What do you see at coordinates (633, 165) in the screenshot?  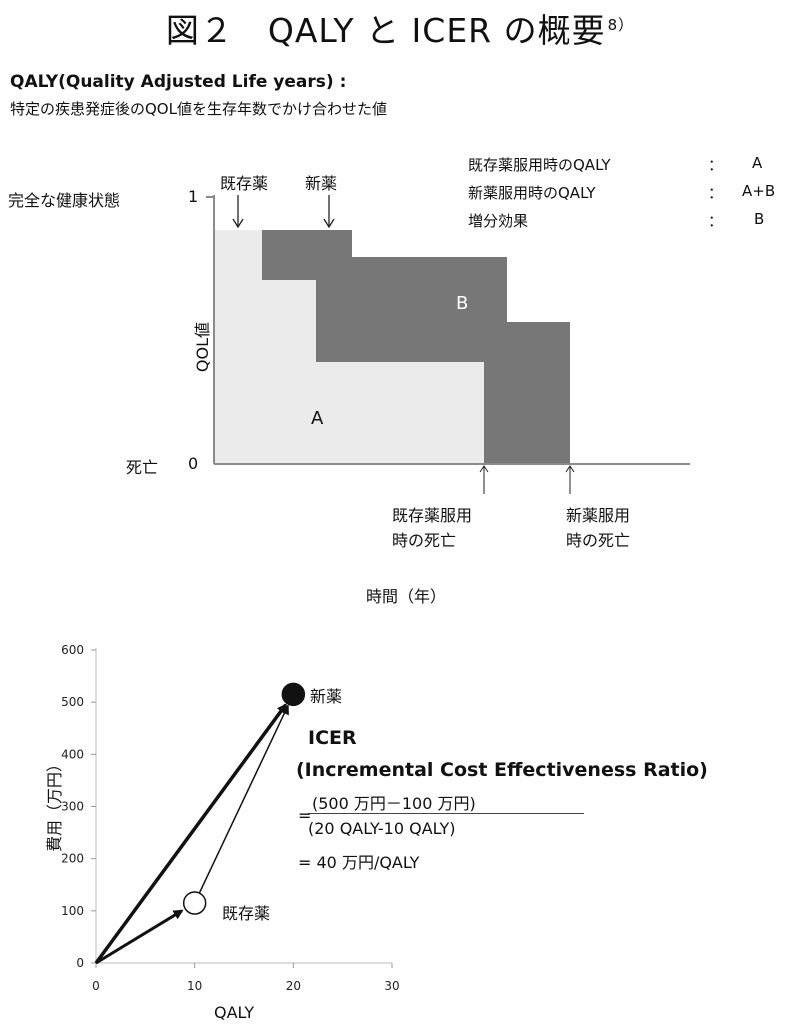 I see `legend-row-existing: 既存薬服用時のQALY ： A` at bounding box center [633, 165].